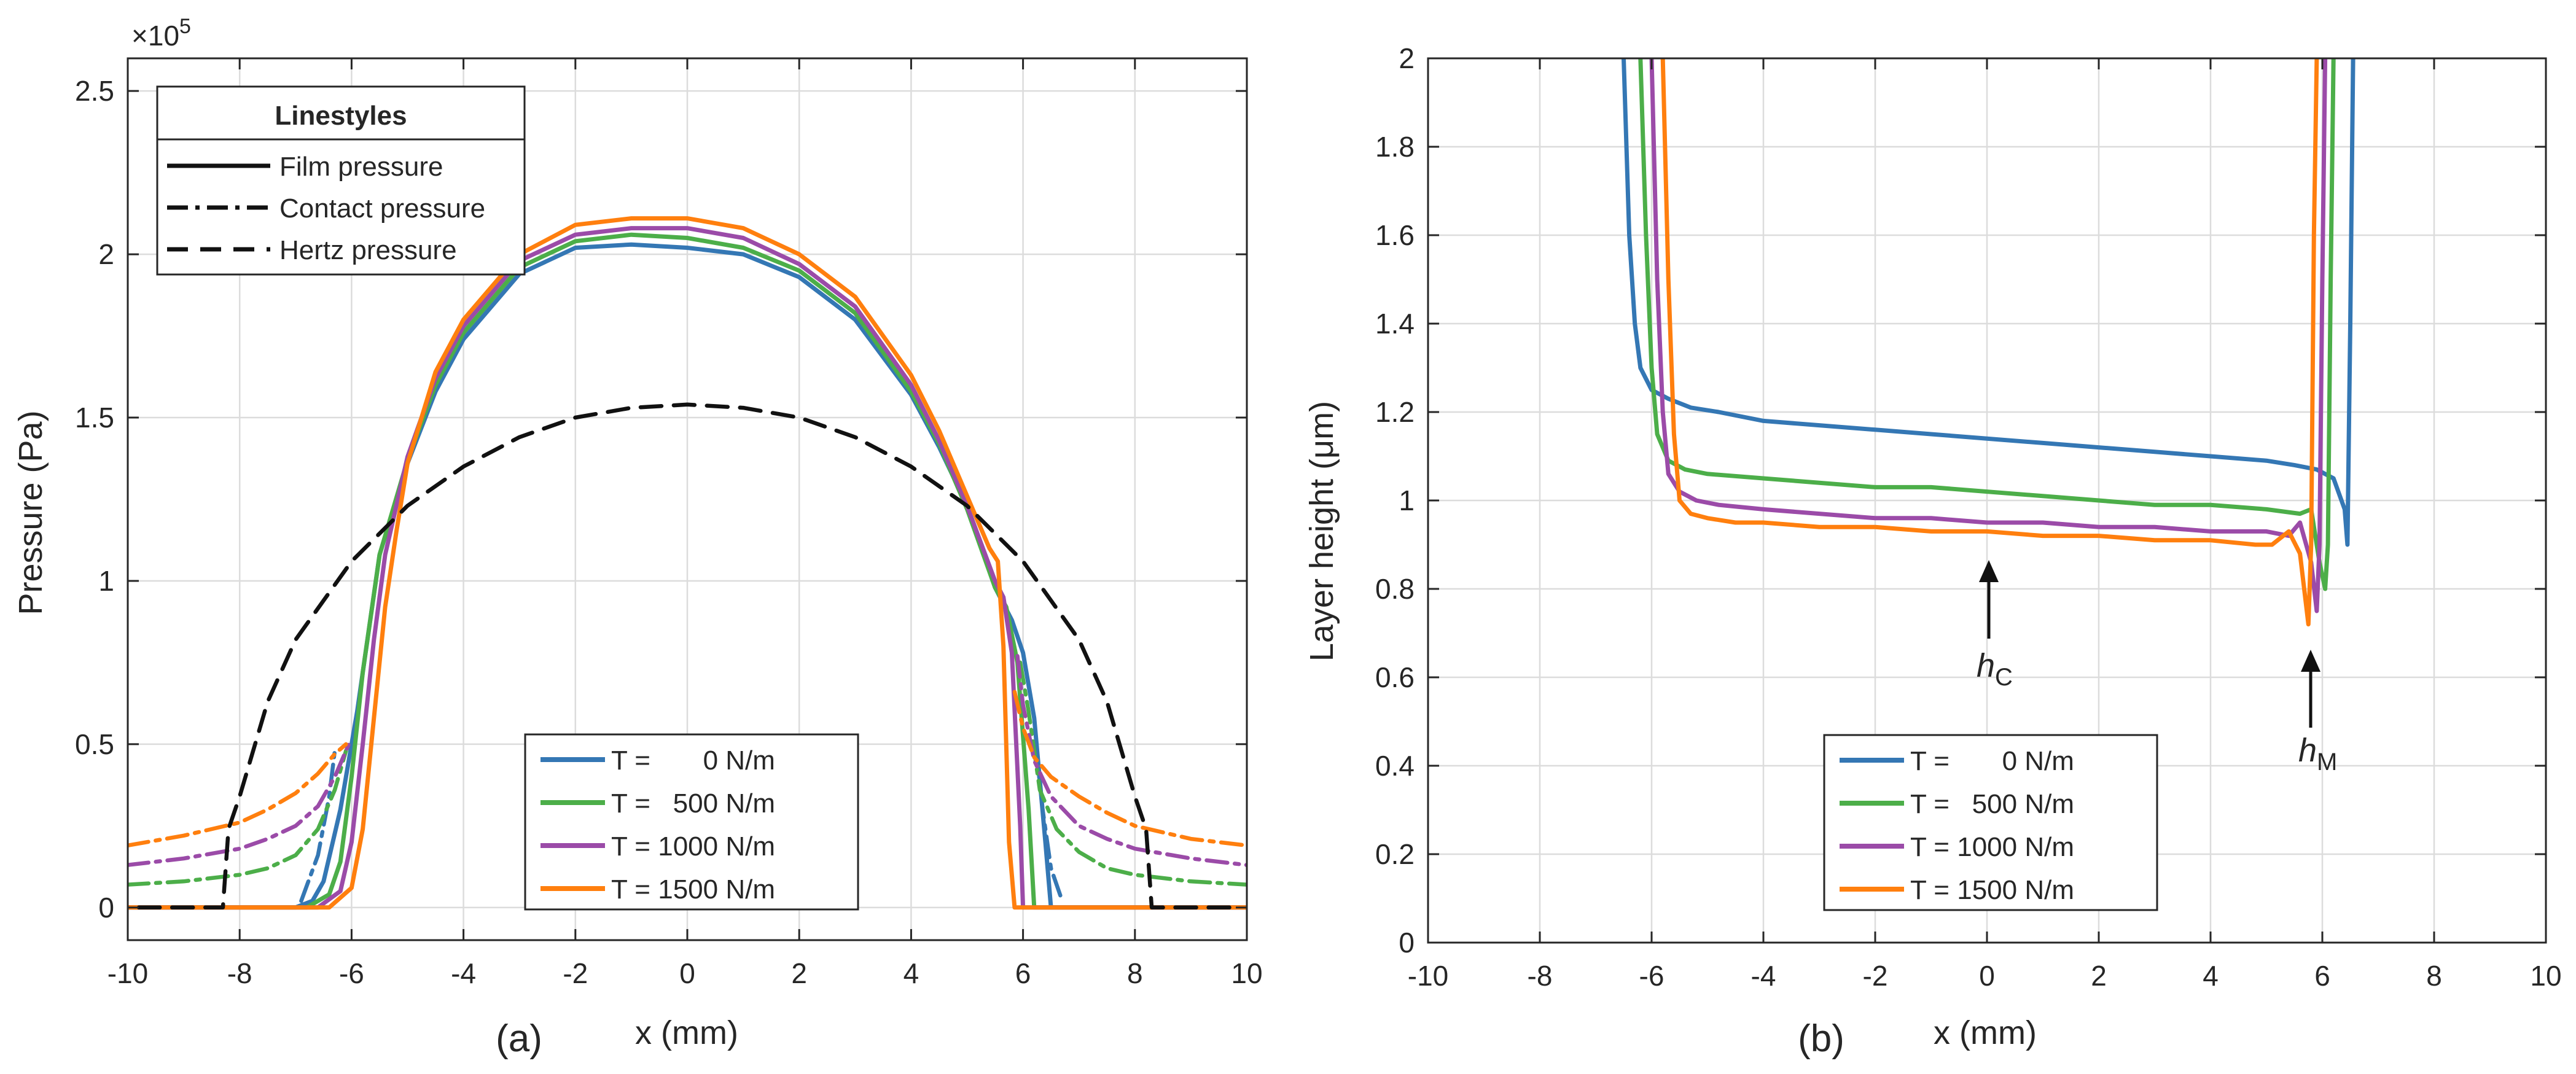 The width and height of the screenshot is (2576, 1074). Describe the element at coordinates (1395, 235) in the screenshot. I see `y-tick-label: 1.6` at that location.